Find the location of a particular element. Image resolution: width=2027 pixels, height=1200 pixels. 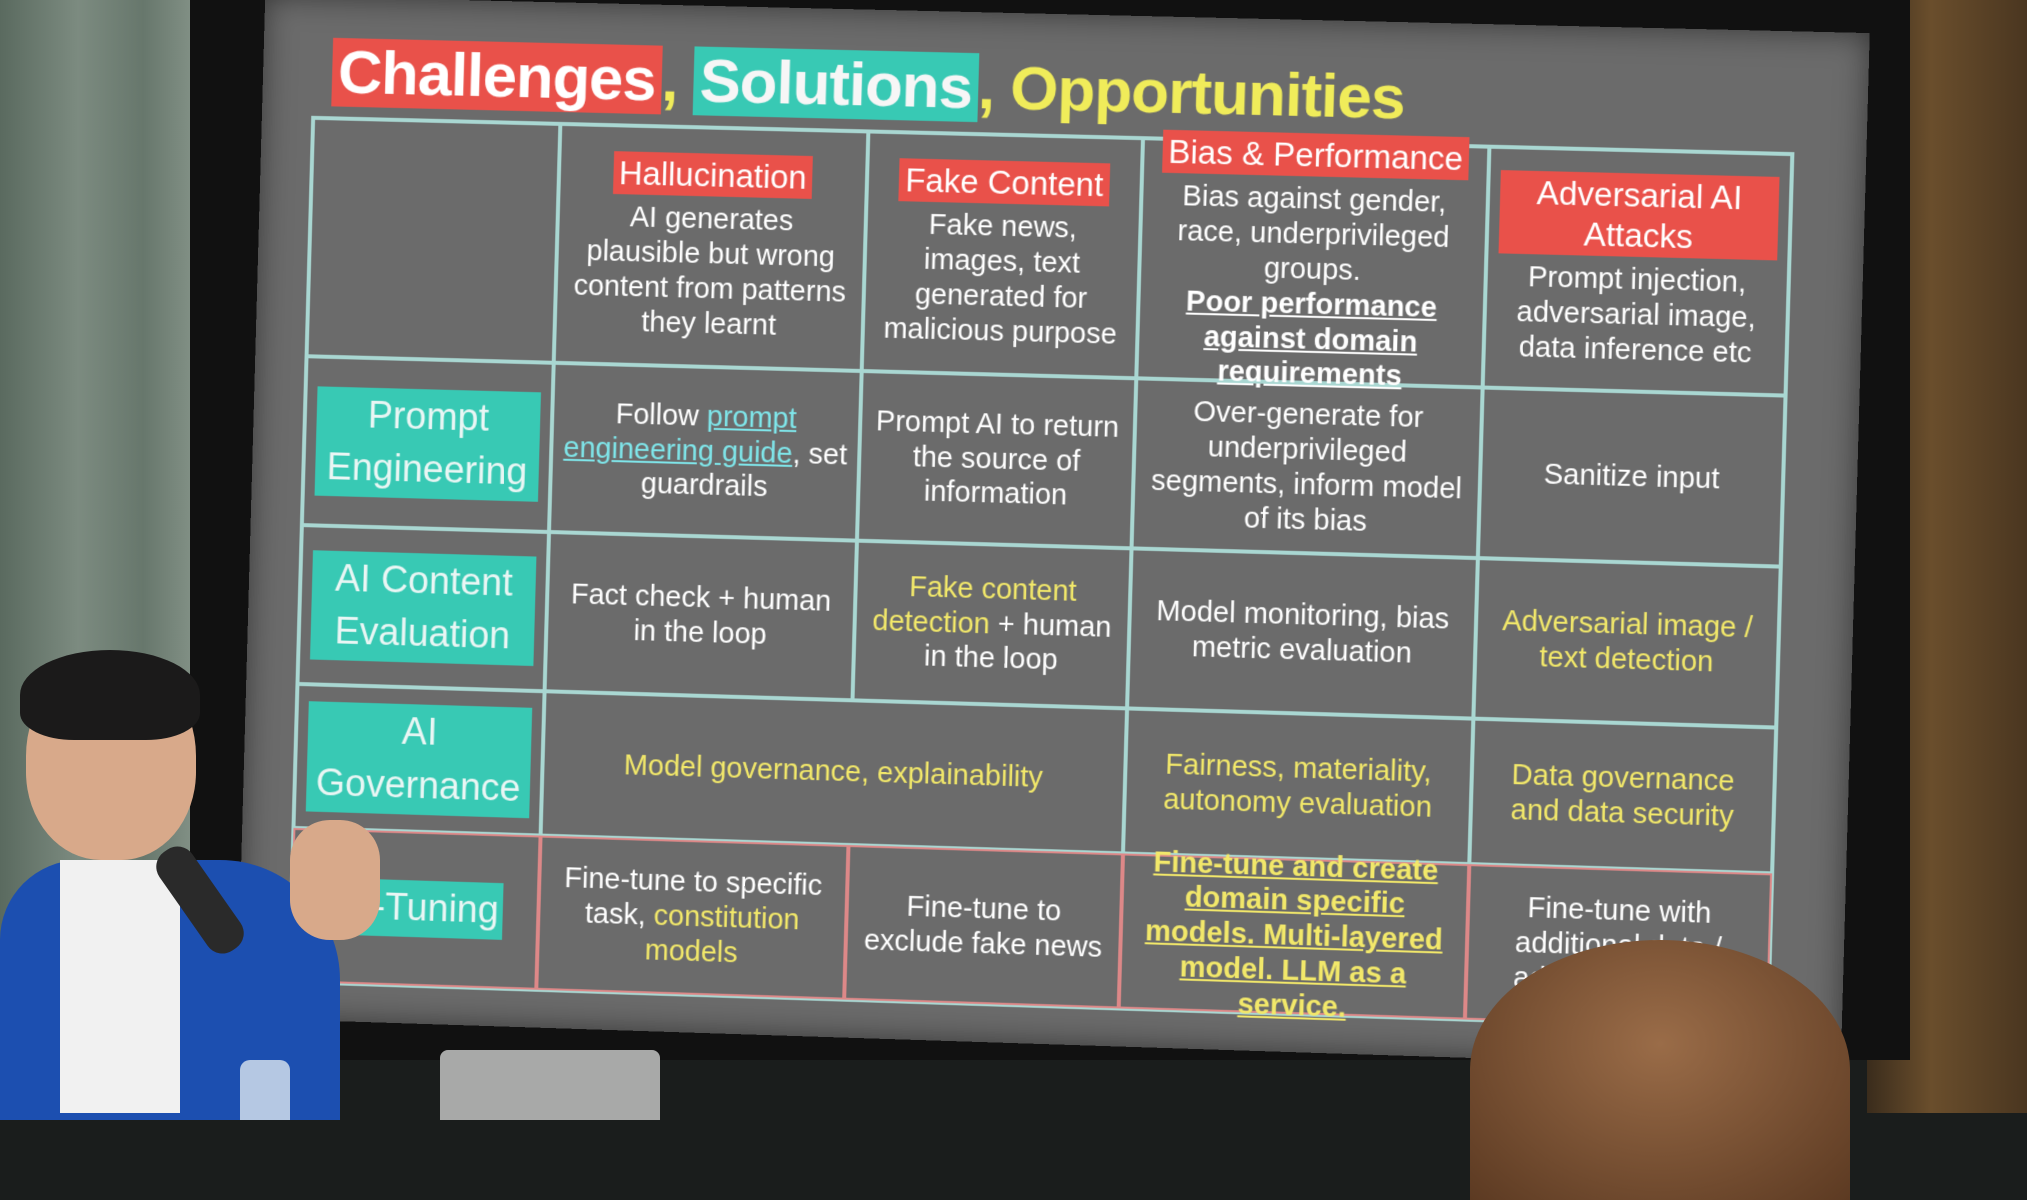

cell-text: Sanitize input is located at coordinates (1631, 477).